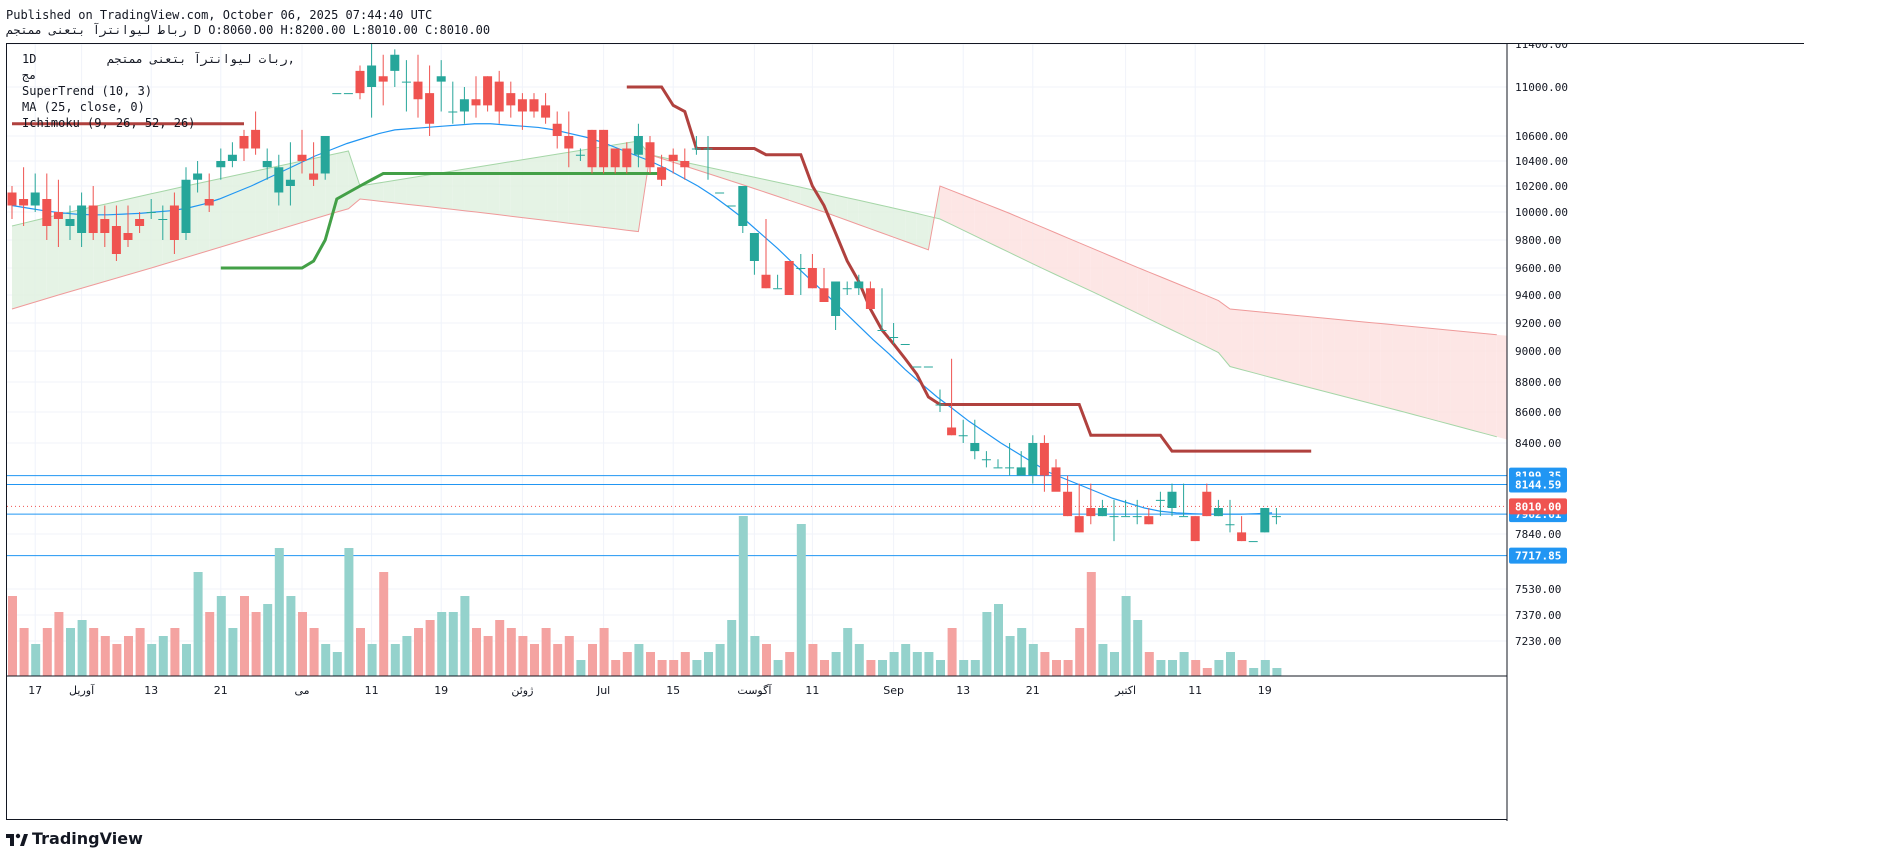  Describe the element at coordinates (1125, 690) in the screenshot. I see `x-tick-label: اکتبر` at that location.